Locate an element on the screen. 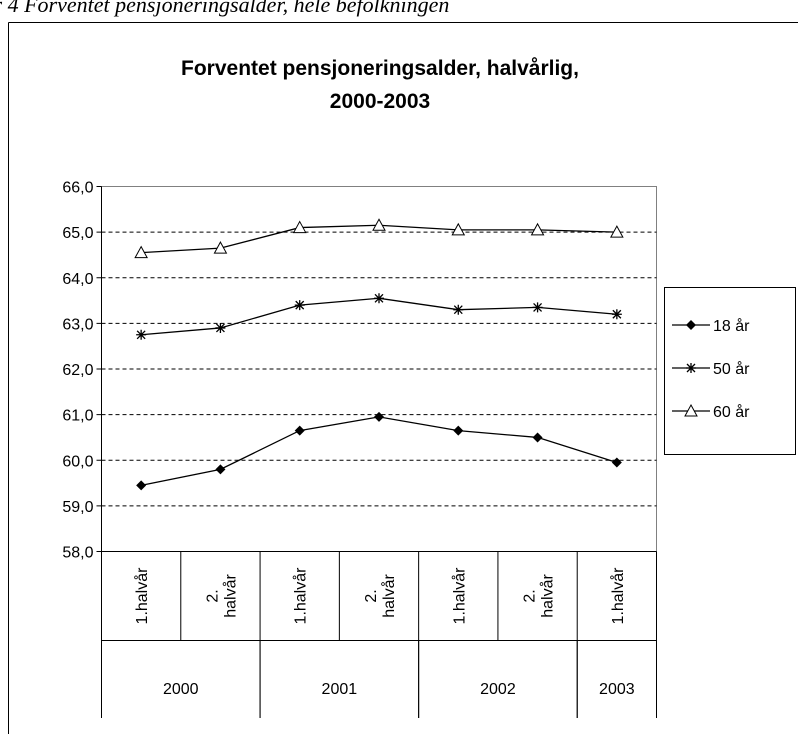  y-tick-label: 64,0 is located at coordinates (77, 279).